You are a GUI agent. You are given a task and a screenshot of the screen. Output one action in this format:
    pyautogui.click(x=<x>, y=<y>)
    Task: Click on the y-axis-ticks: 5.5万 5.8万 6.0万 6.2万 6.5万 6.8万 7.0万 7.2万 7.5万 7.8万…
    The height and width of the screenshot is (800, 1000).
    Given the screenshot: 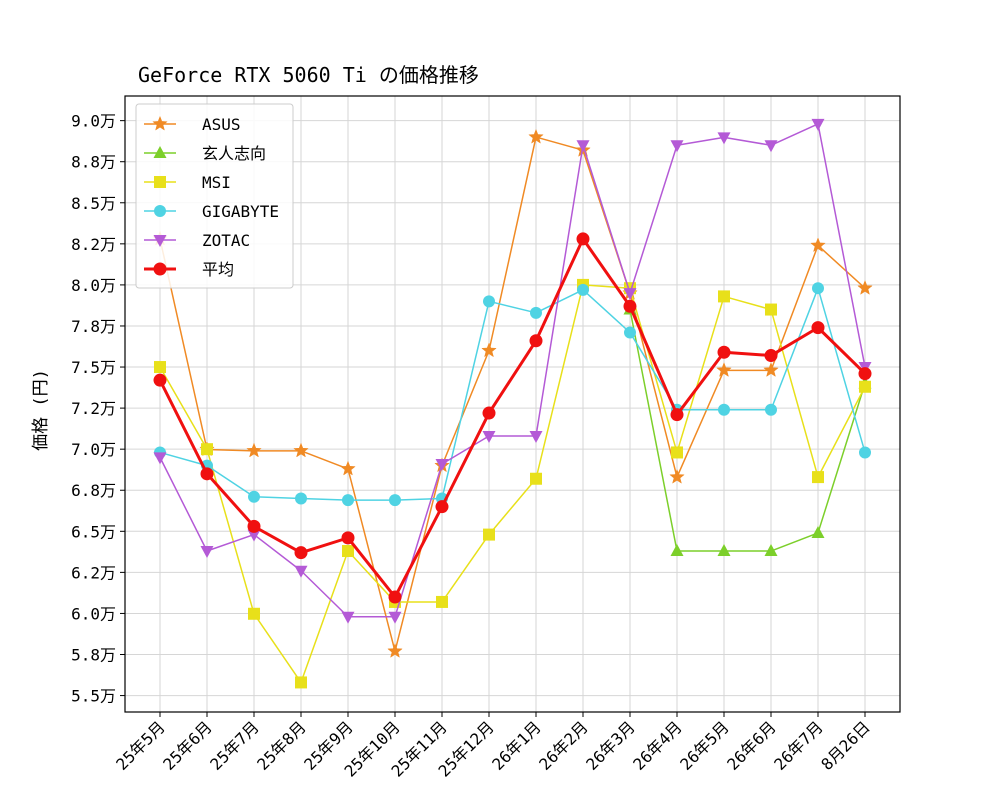 What is the action you would take?
    pyautogui.click(x=98, y=409)
    